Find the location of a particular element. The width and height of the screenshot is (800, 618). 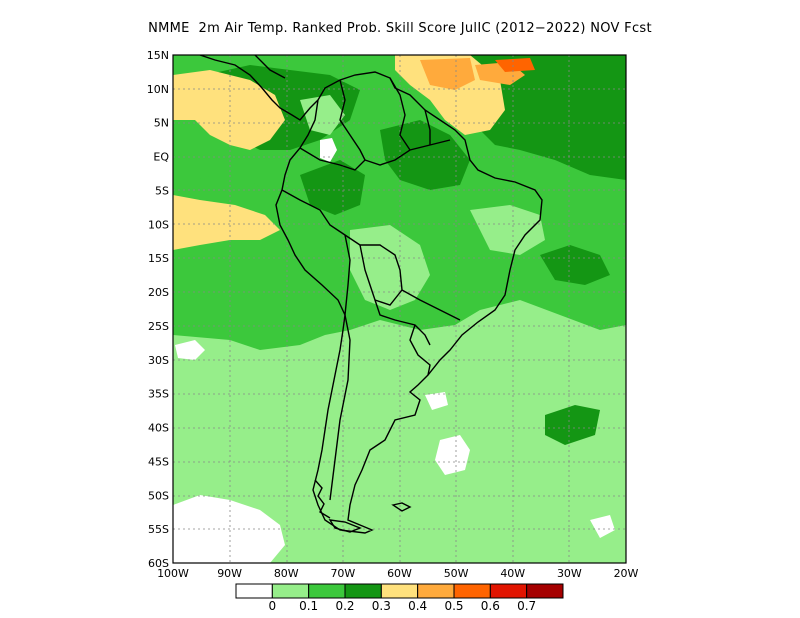

colorbar-label: 0 is located at coordinates (273, 606).